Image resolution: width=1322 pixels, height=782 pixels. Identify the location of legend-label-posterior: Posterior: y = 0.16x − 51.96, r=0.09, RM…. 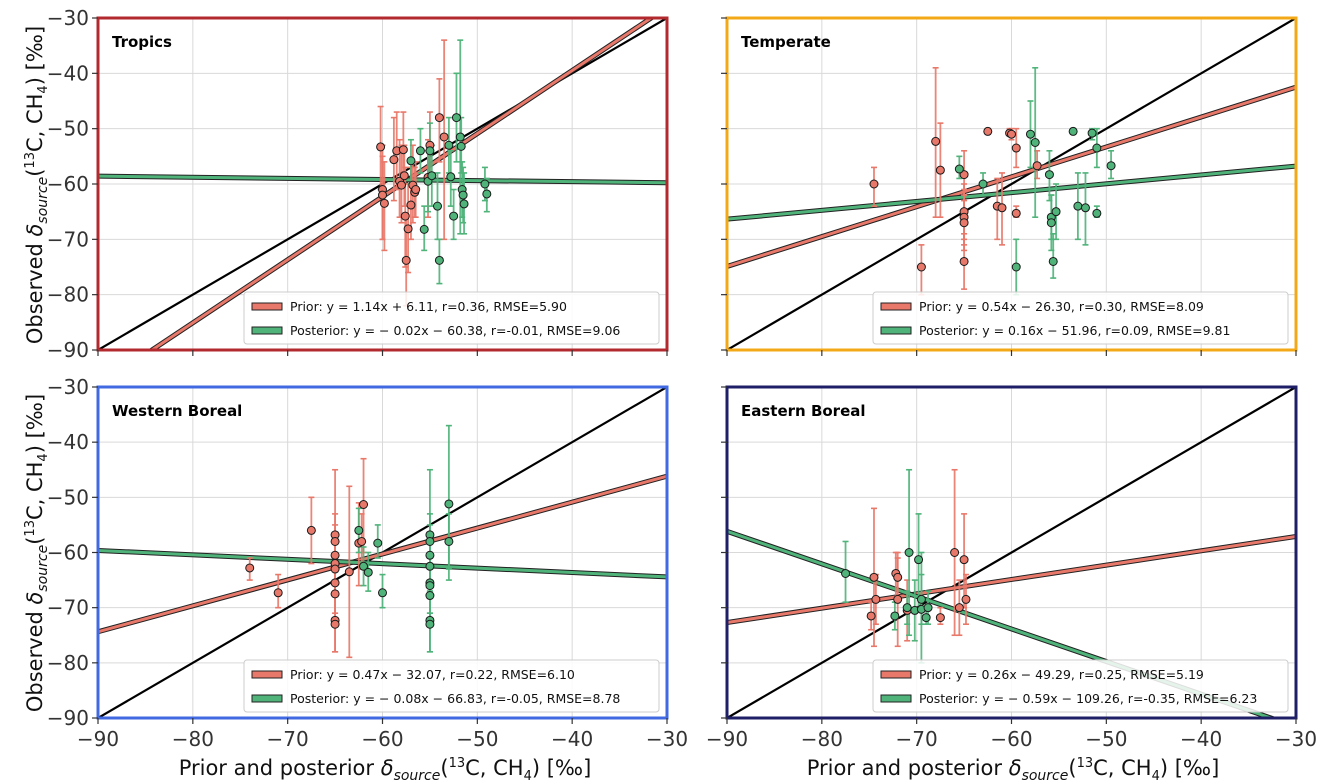
(1074, 330).